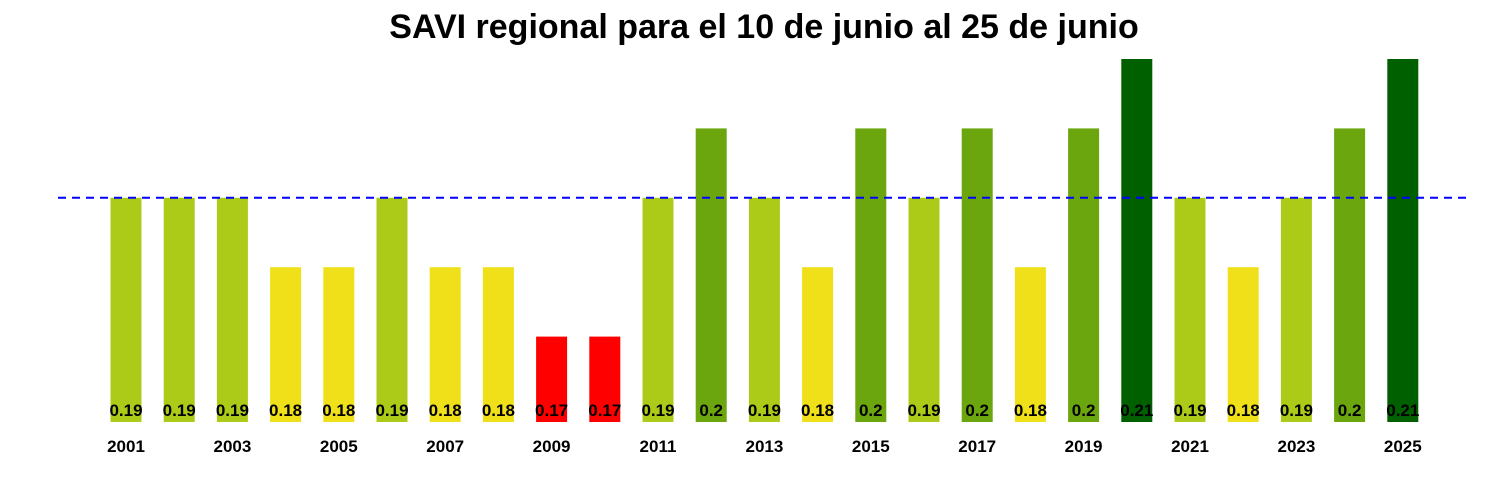 Image resolution: width=1500 pixels, height=500 pixels. What do you see at coordinates (338, 410) in the screenshot?
I see `value-label-2005: 0.18` at bounding box center [338, 410].